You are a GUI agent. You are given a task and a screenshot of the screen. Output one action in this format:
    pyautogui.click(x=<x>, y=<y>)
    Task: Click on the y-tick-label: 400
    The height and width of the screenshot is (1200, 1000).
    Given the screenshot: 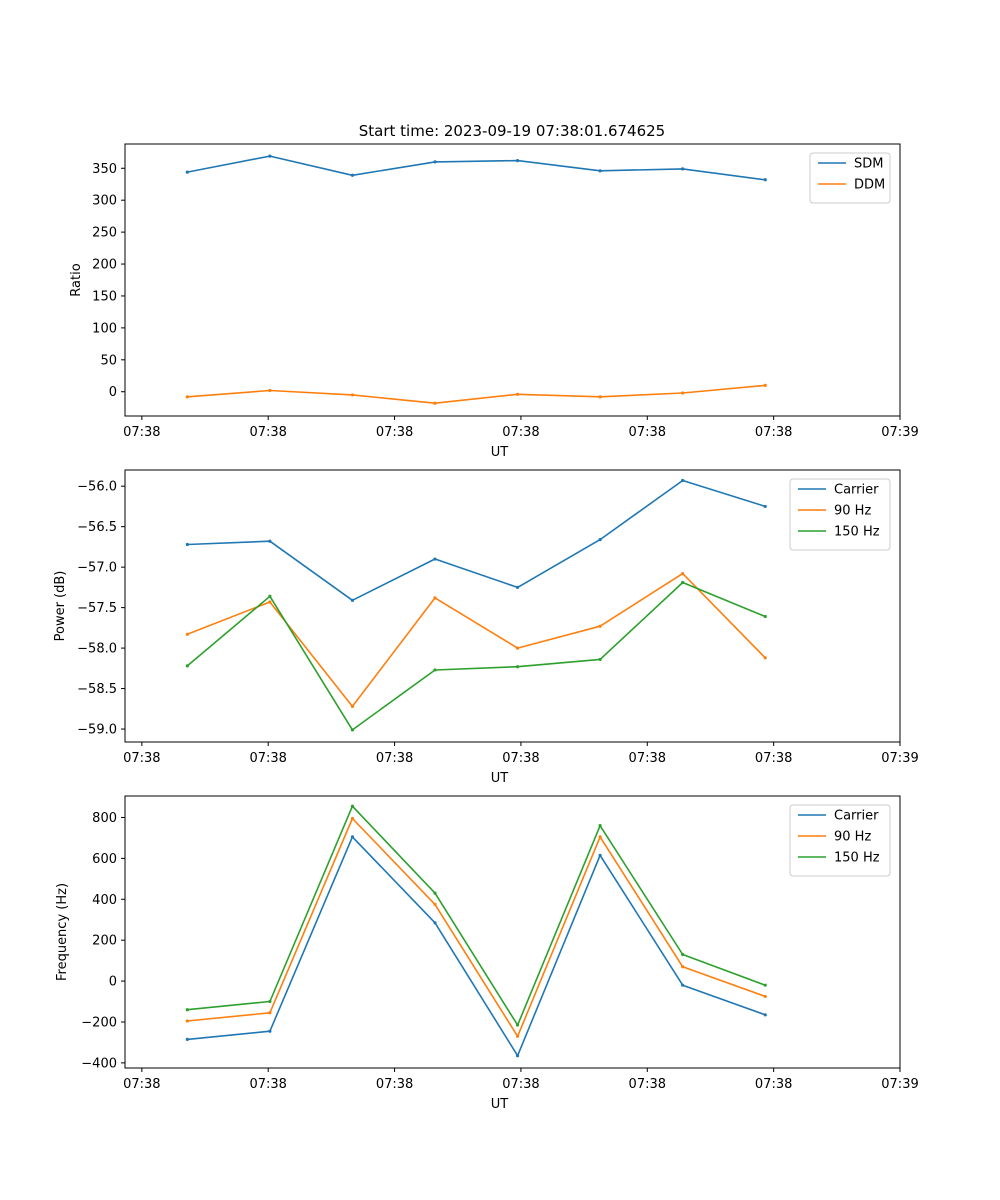 What is the action you would take?
    pyautogui.click(x=104, y=900)
    